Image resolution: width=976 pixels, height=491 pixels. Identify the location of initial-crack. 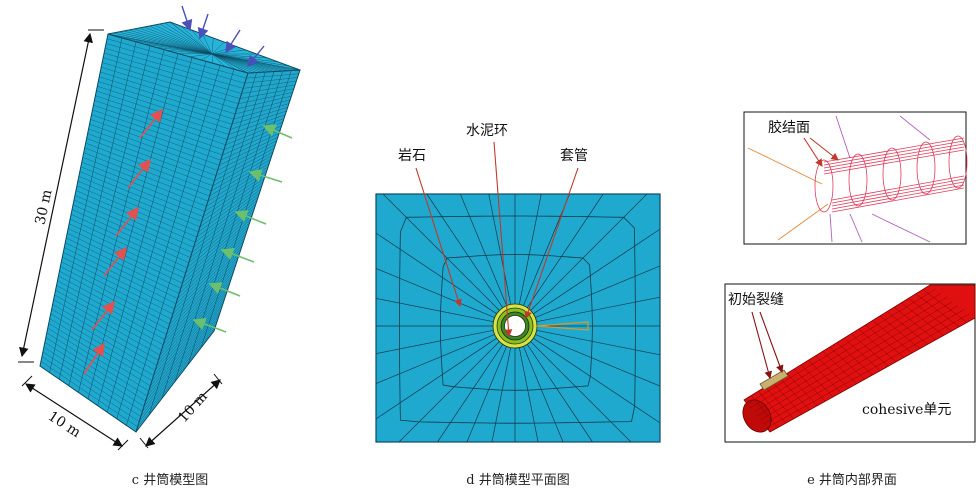
(774, 380).